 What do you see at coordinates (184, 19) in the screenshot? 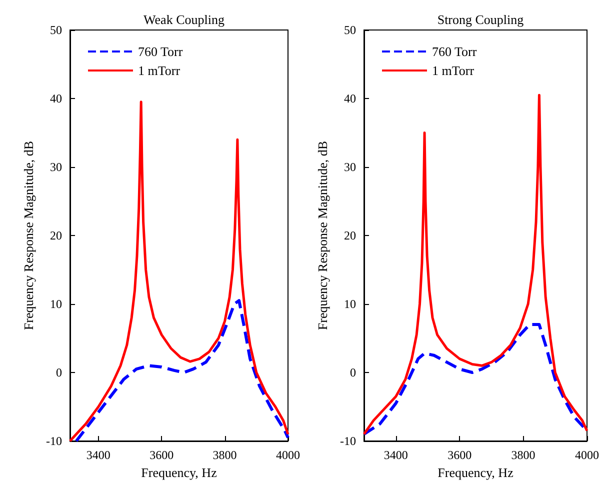
I see `chart-title: Weak Coupling` at bounding box center [184, 19].